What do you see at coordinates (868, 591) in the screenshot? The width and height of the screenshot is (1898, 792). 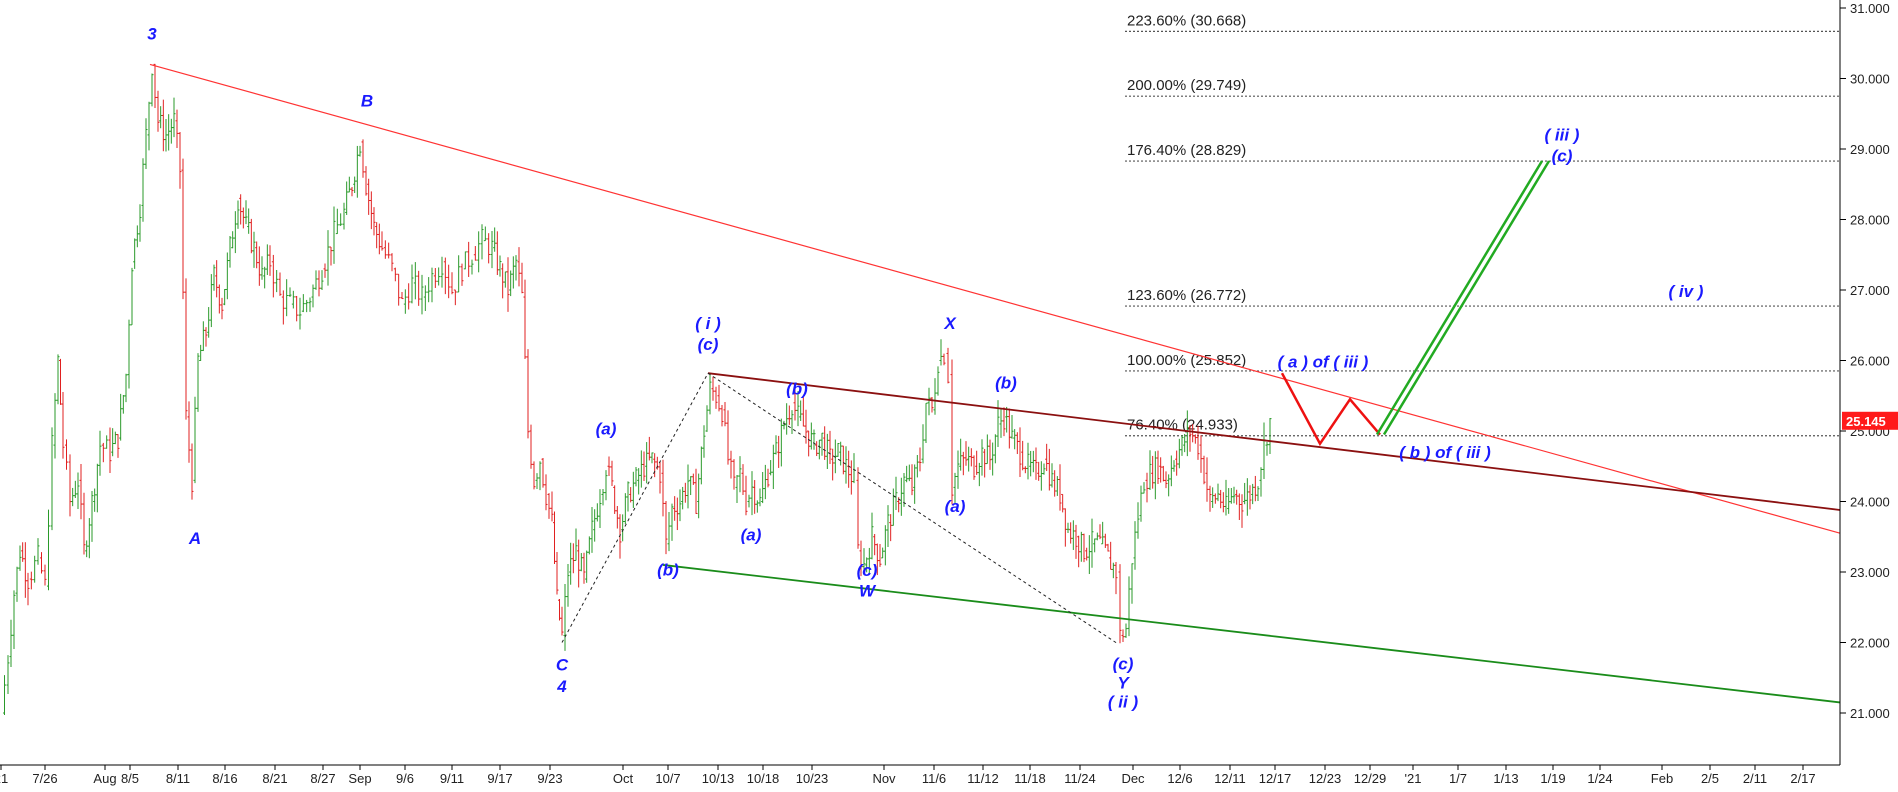 I see `wave-label: W` at bounding box center [868, 591].